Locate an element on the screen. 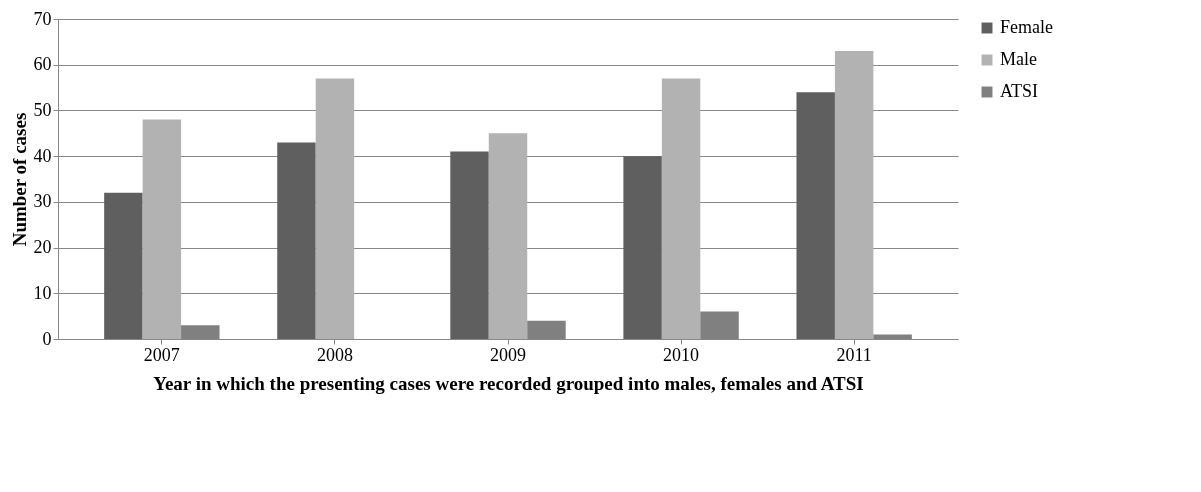  y-tick-label: 30 is located at coordinates (42, 201).